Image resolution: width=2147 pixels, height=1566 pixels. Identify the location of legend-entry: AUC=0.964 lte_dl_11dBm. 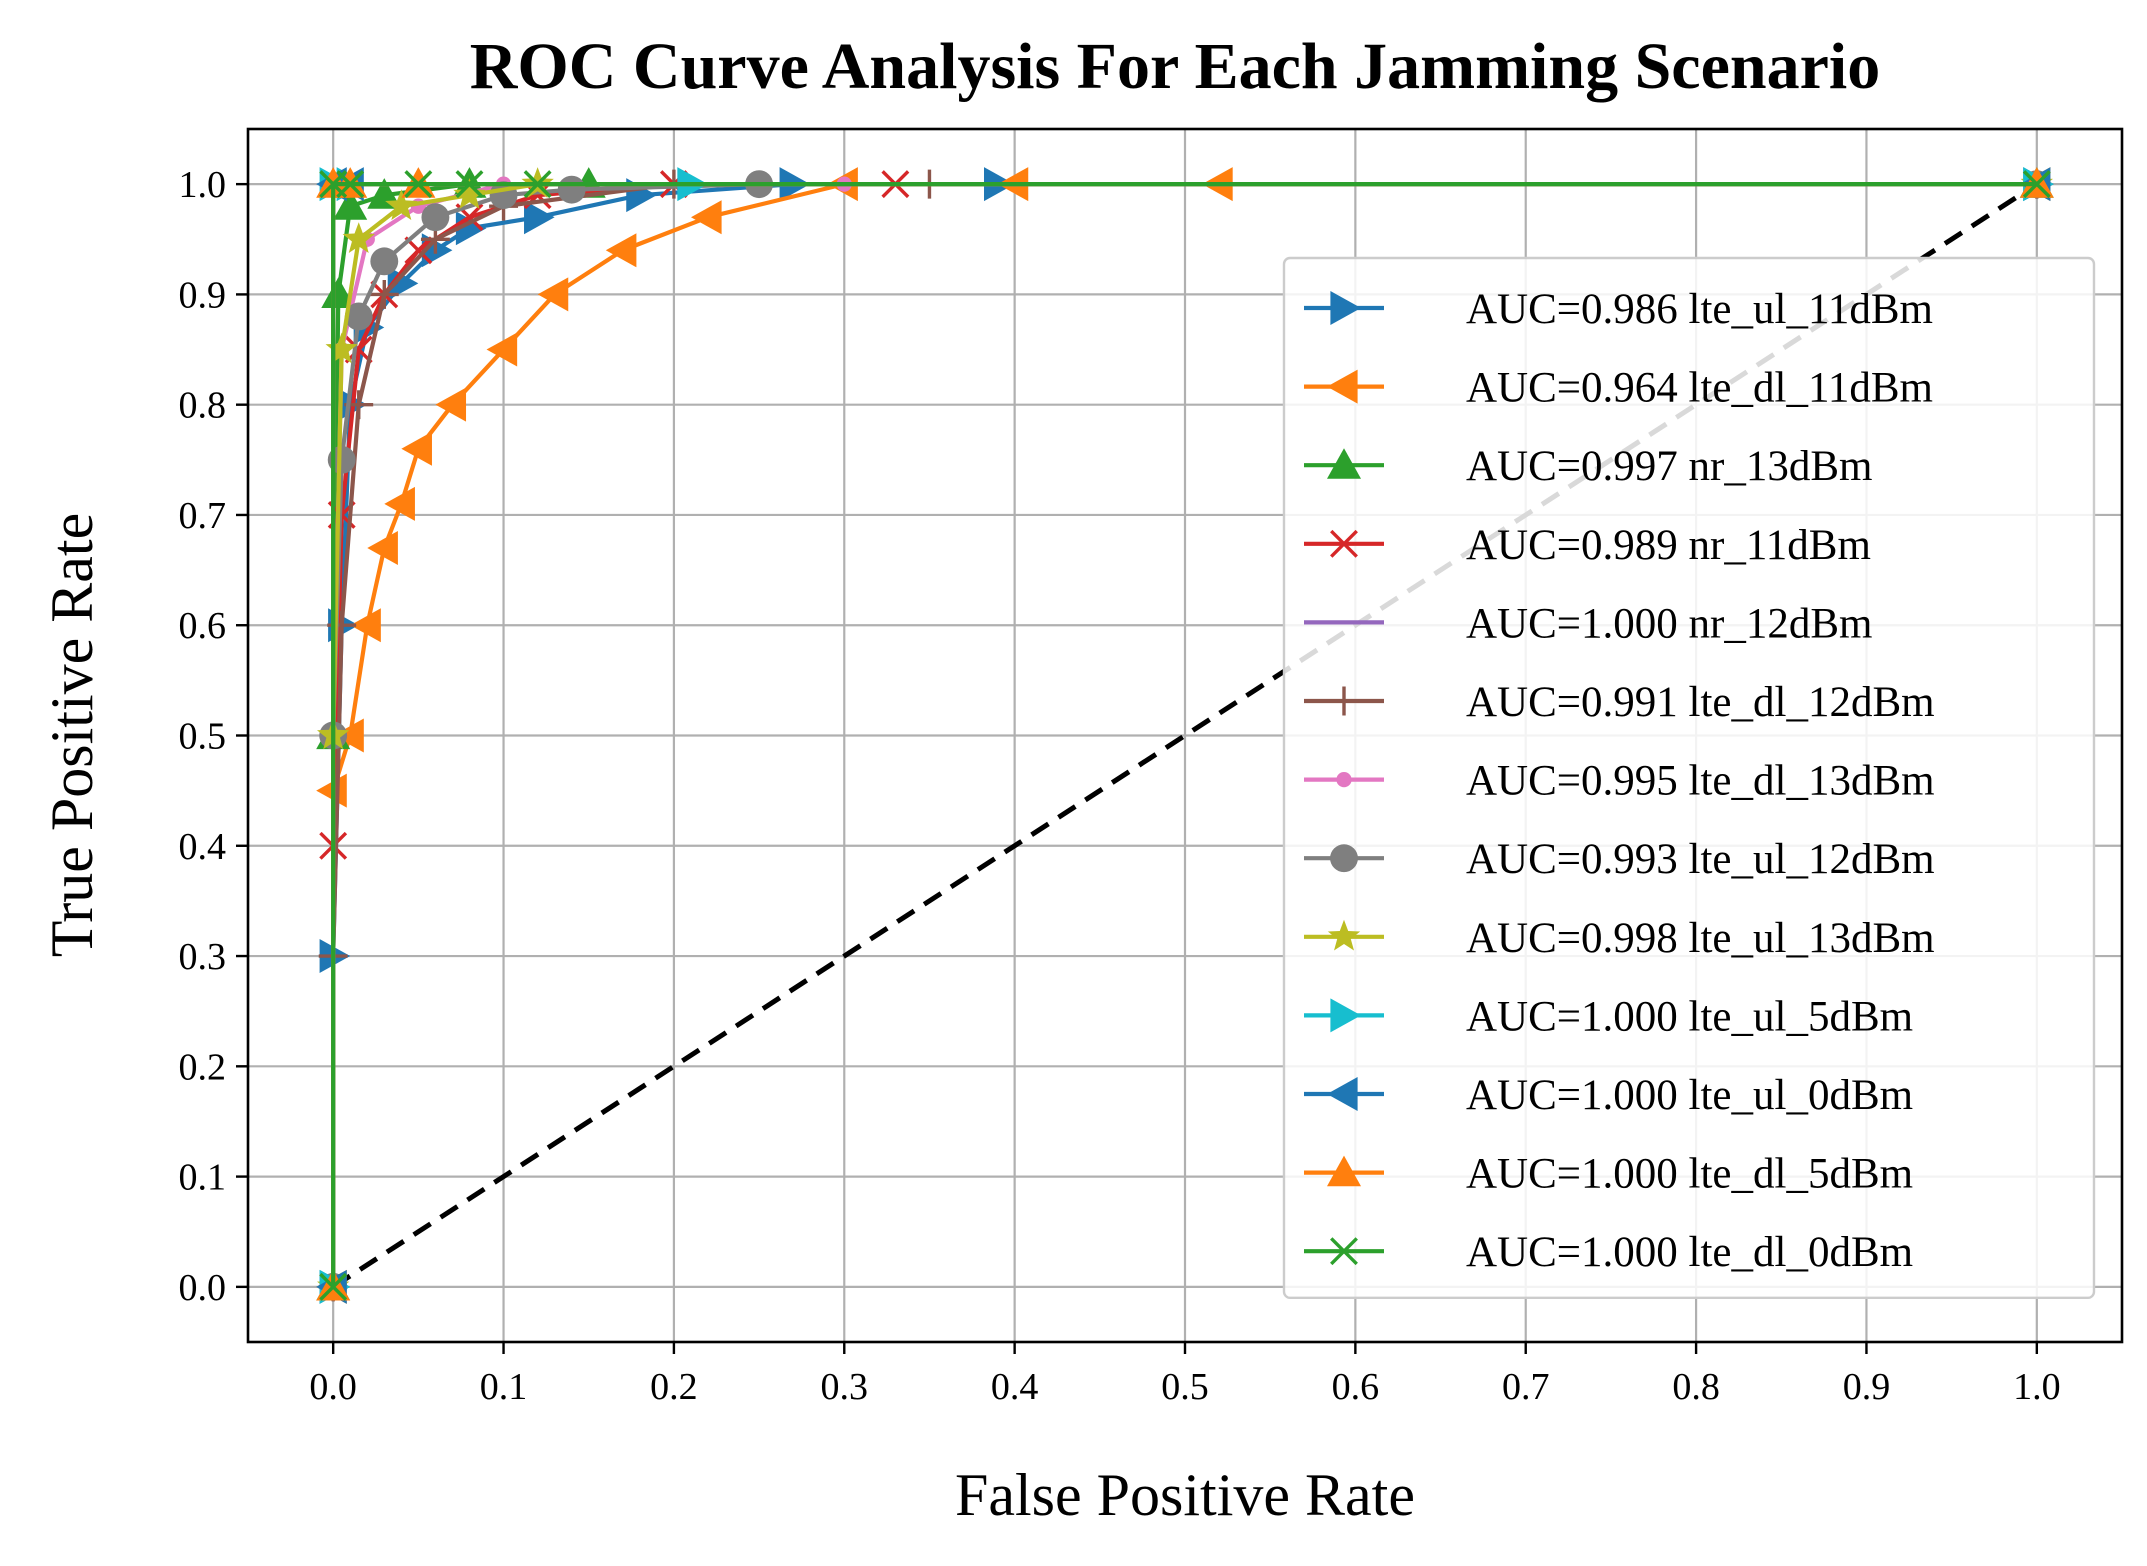
(1618, 388).